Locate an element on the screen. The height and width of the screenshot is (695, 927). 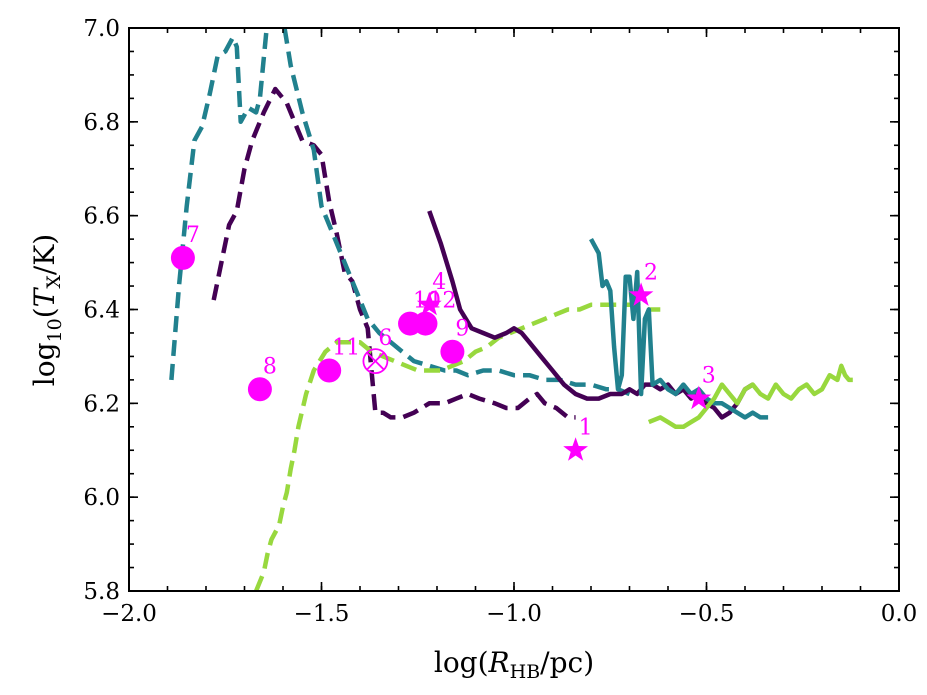
point-label-9: 9 is located at coordinates (462, 329).